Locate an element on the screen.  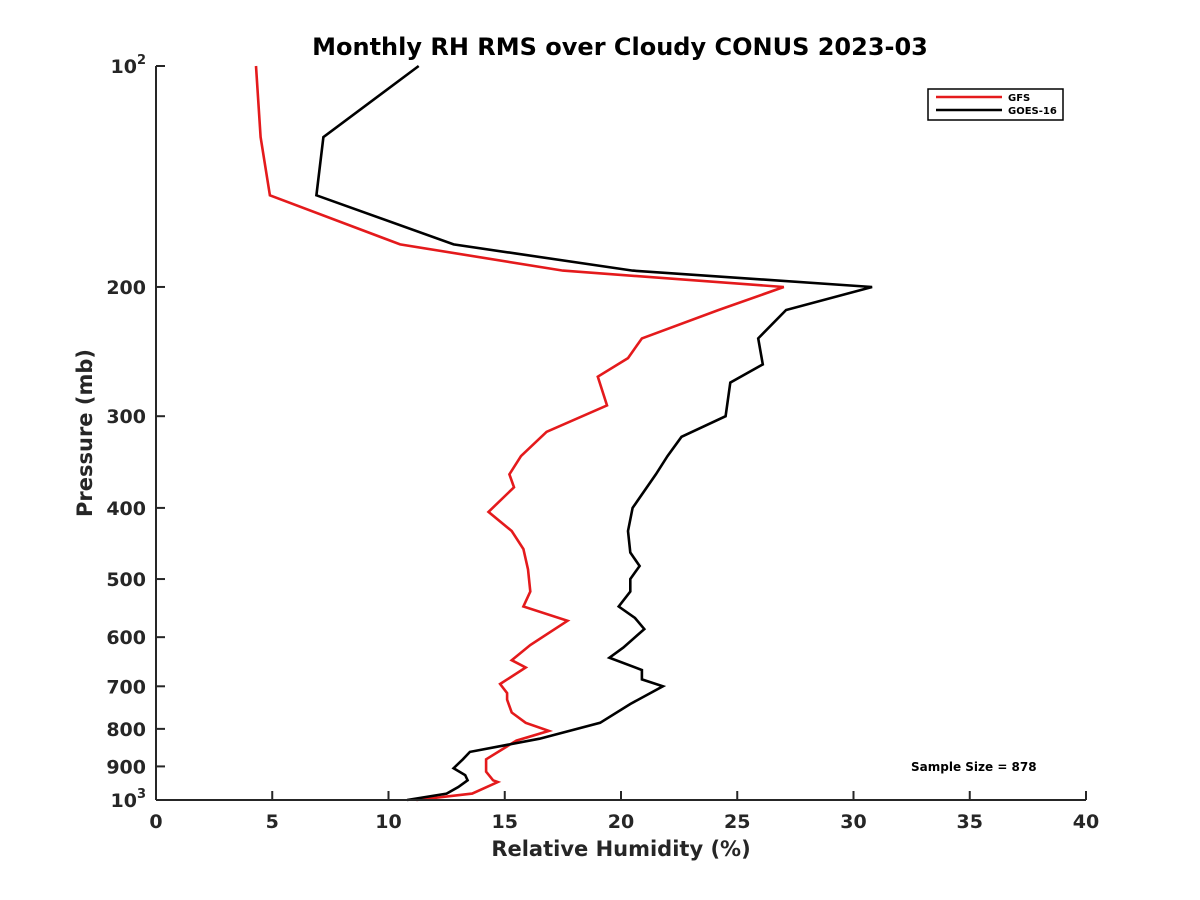
y-tick-label: 900 is located at coordinates (126, 767).